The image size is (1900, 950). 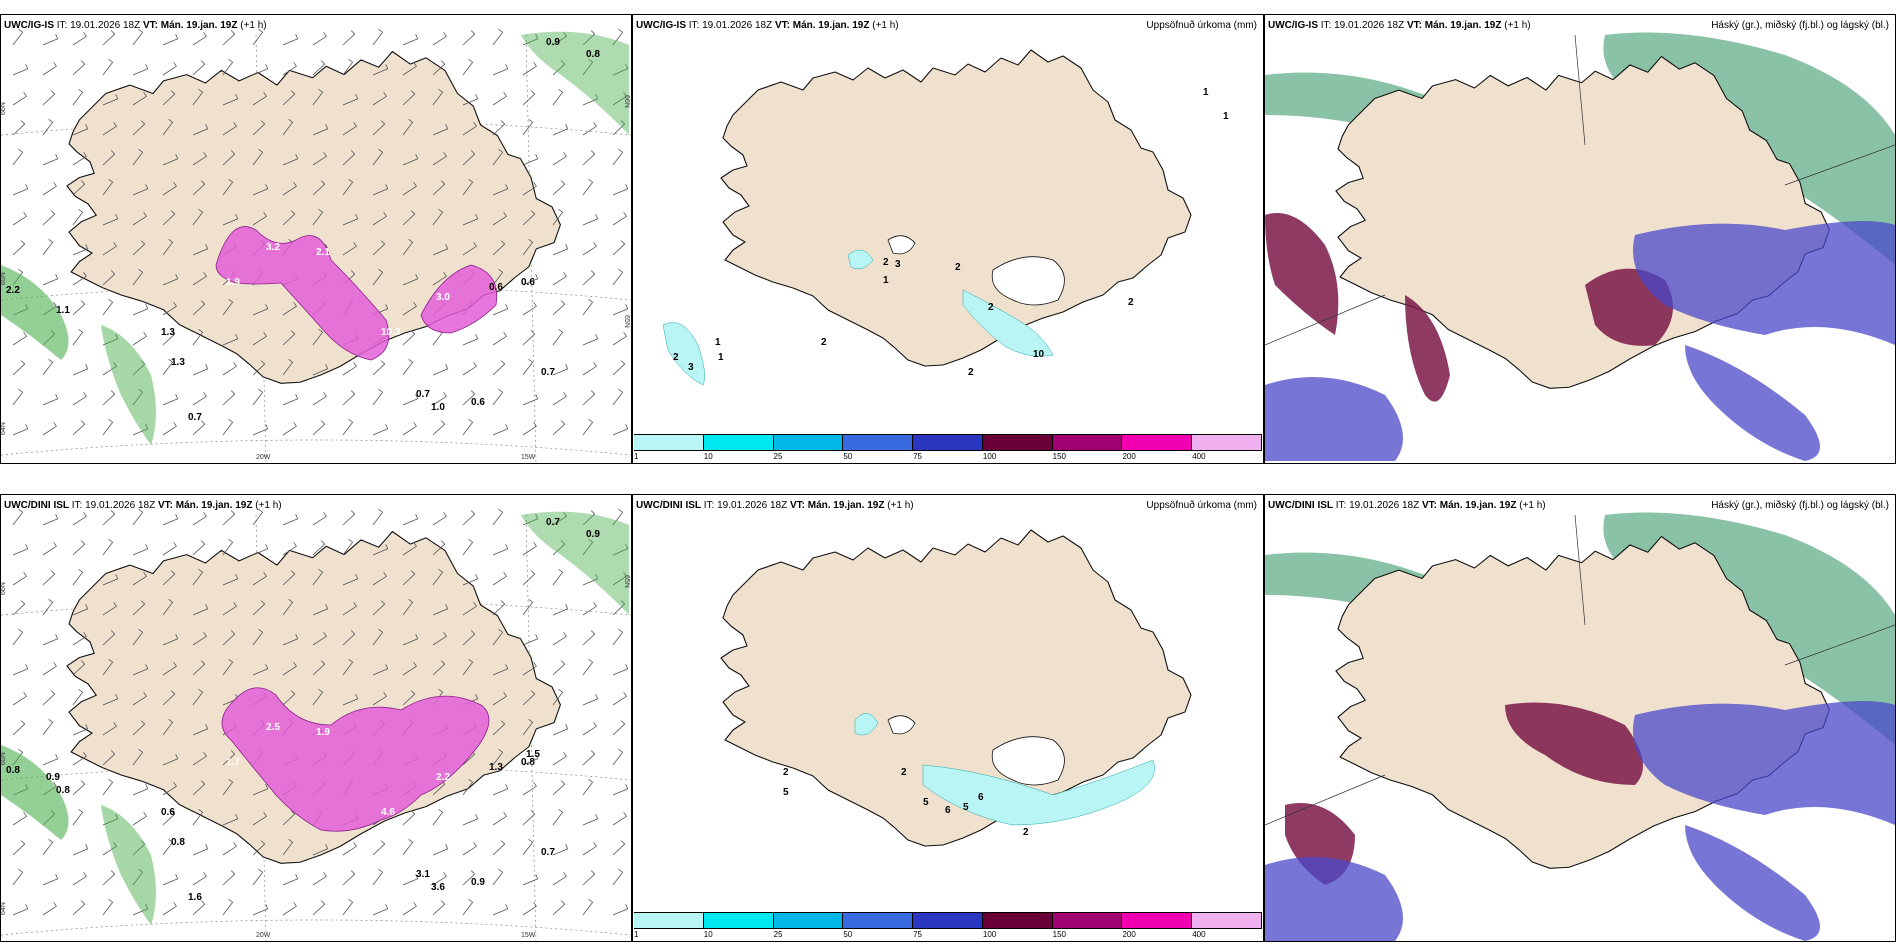 I want to click on mid-cloud-area, so click(x=1427, y=348).